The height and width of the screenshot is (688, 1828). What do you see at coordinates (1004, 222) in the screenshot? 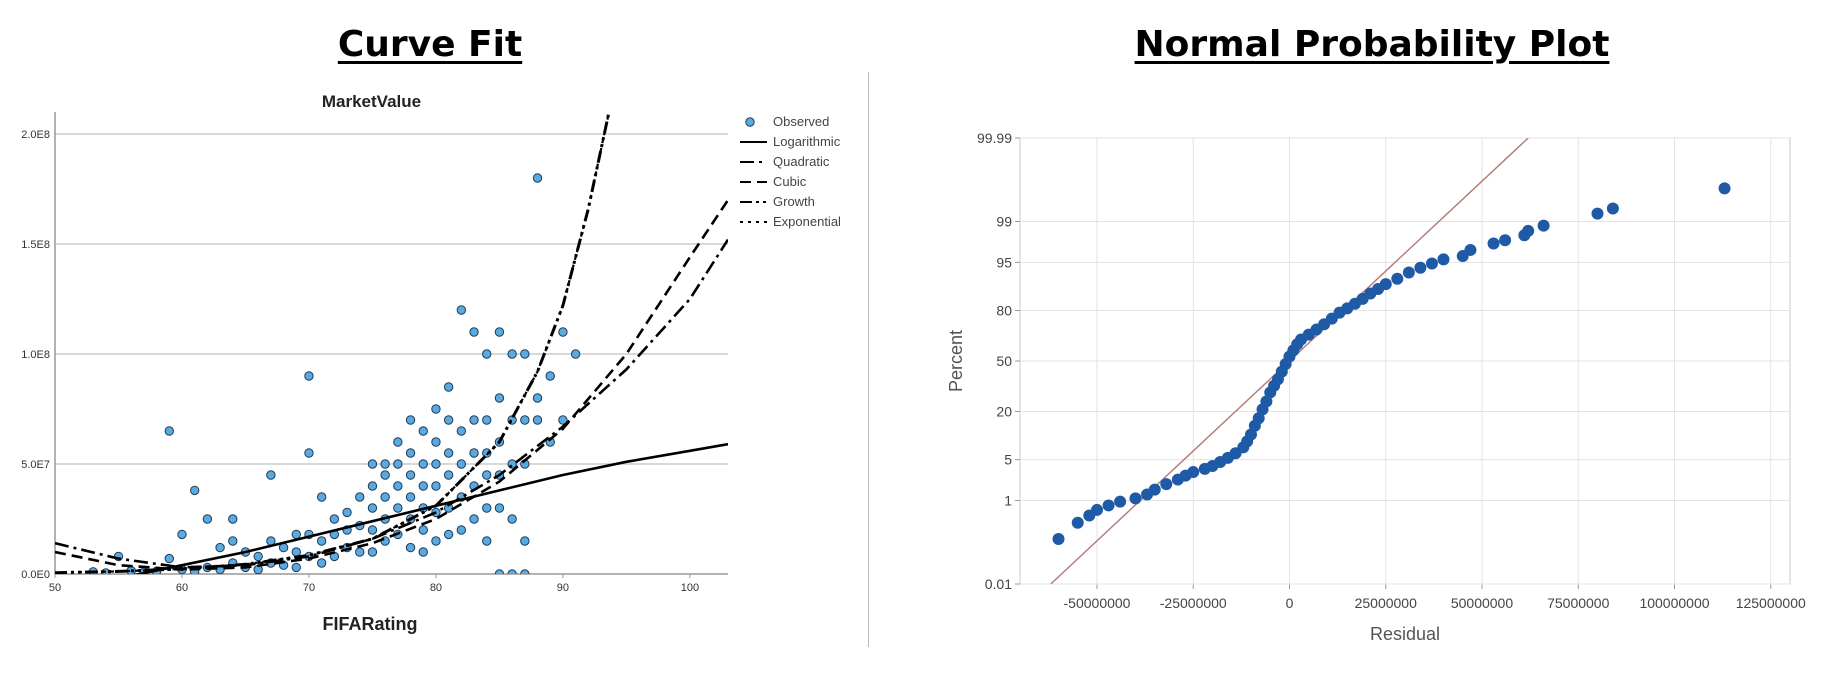
I see `y-tick-label: 99` at bounding box center [1004, 222].